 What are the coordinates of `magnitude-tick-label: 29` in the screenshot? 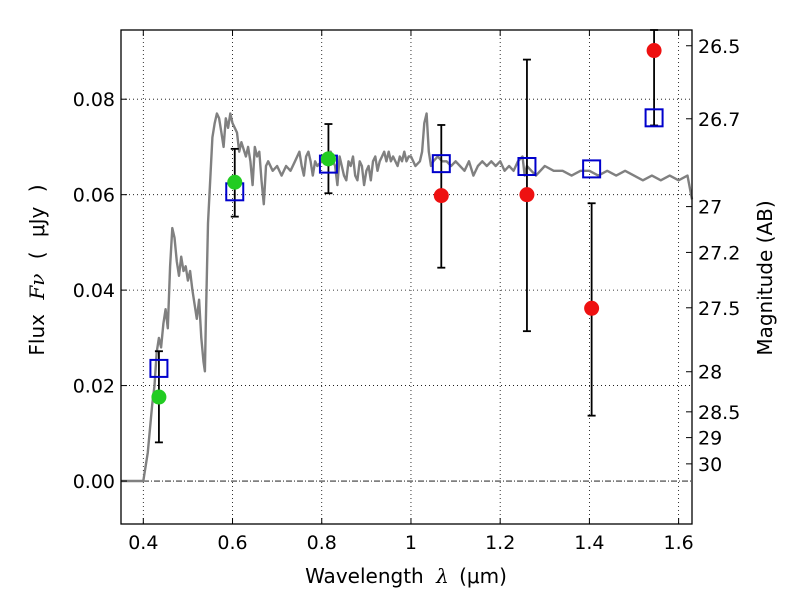 It's located at (710, 439).